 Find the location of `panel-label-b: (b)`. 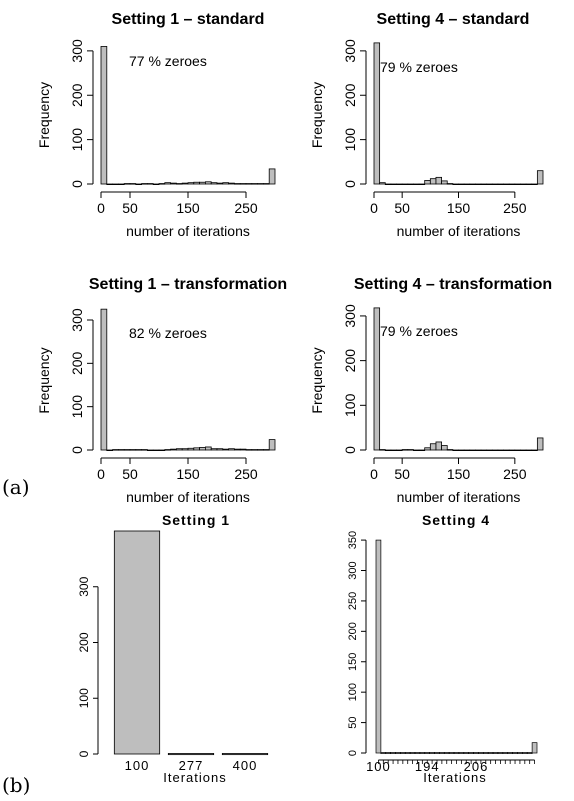

panel-label-b: (b) is located at coordinates (16, 785).